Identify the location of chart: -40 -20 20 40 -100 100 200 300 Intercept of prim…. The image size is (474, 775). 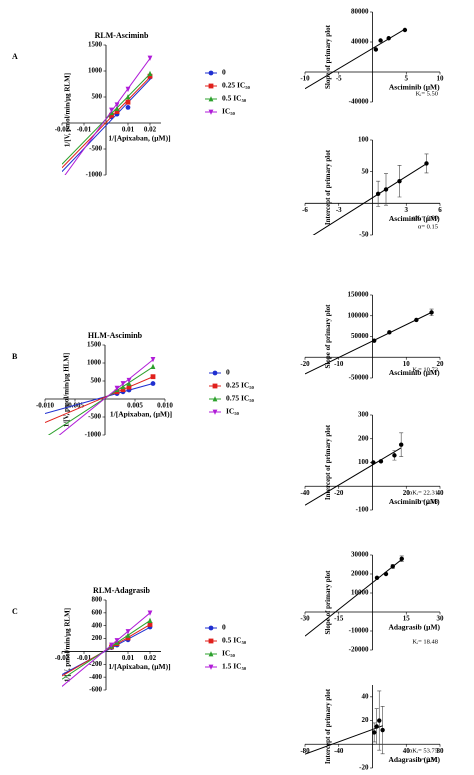
(372, 462).